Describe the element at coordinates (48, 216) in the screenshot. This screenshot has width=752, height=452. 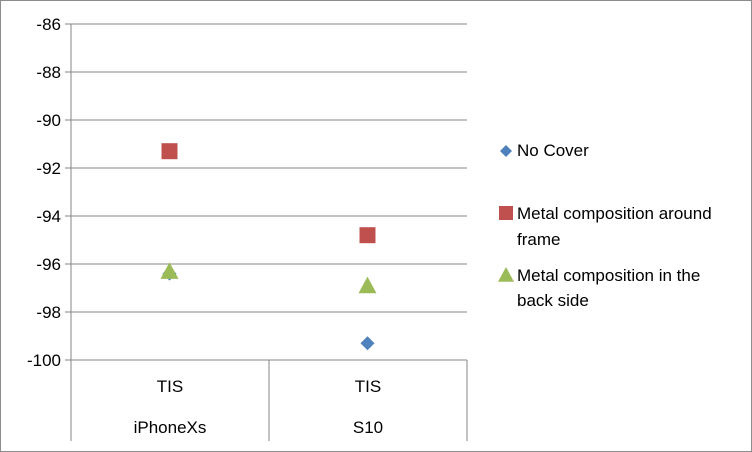
I see `y-tick-label: -94` at that location.